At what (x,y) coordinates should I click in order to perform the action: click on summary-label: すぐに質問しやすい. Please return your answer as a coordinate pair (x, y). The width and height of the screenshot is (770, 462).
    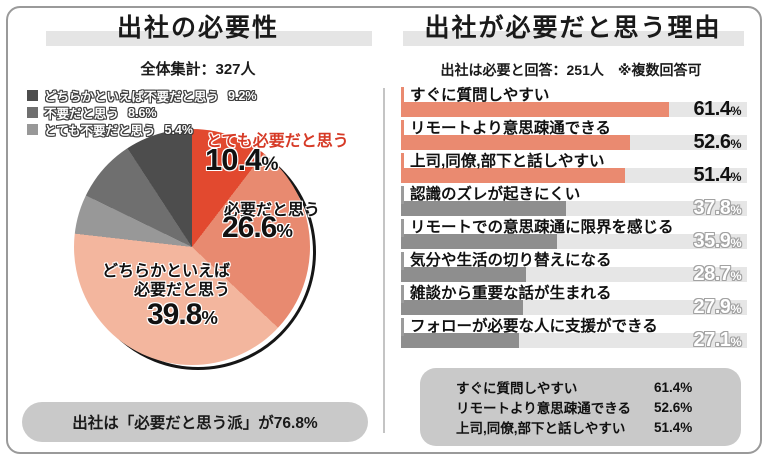
    Looking at the image, I should click on (517, 388).